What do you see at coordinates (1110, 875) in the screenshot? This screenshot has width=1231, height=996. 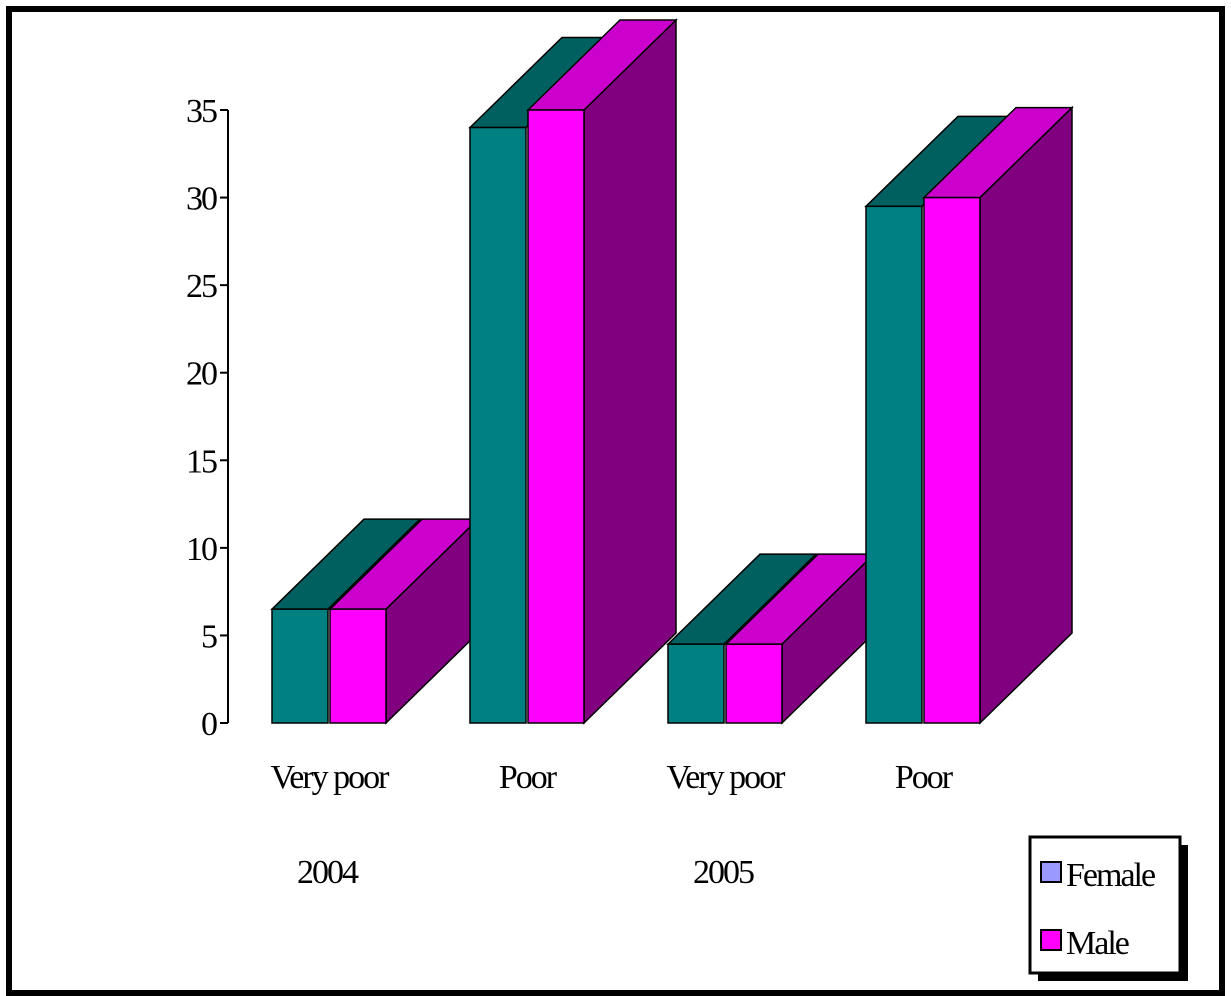 I see `legend-female-label: Female` at bounding box center [1110, 875].